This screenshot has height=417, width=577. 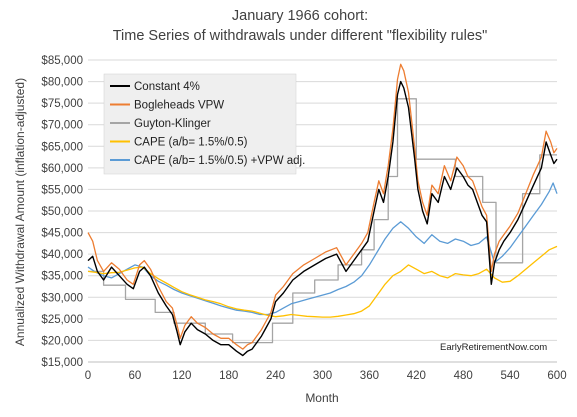 What do you see at coordinates (167, 87) in the screenshot?
I see `legend-label: Constant 4%` at bounding box center [167, 87].